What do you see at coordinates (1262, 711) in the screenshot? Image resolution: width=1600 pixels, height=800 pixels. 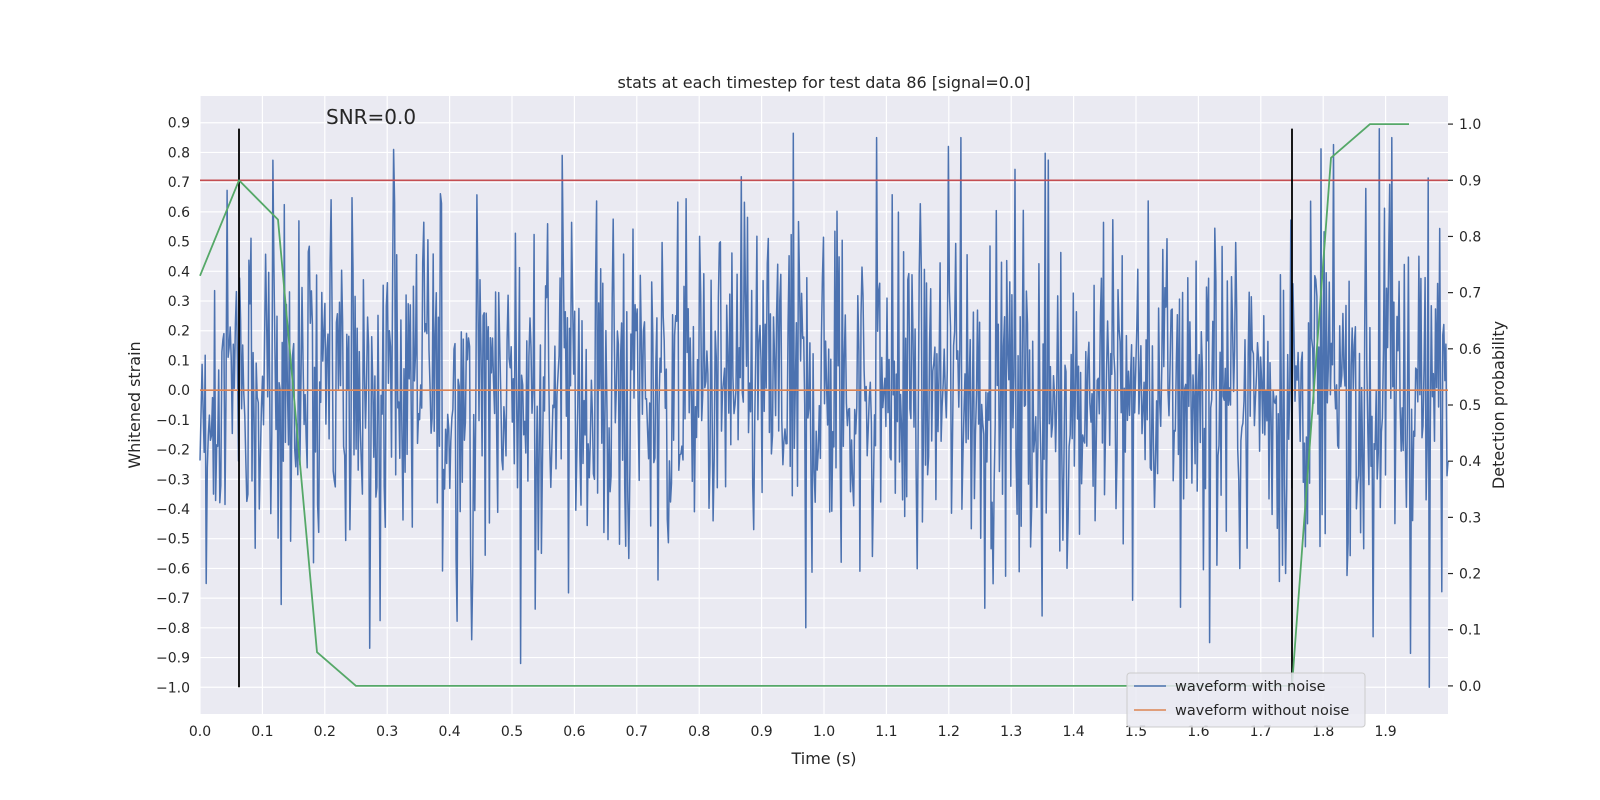 I see `legend-label-clean: waveform without noise` at bounding box center [1262, 711].